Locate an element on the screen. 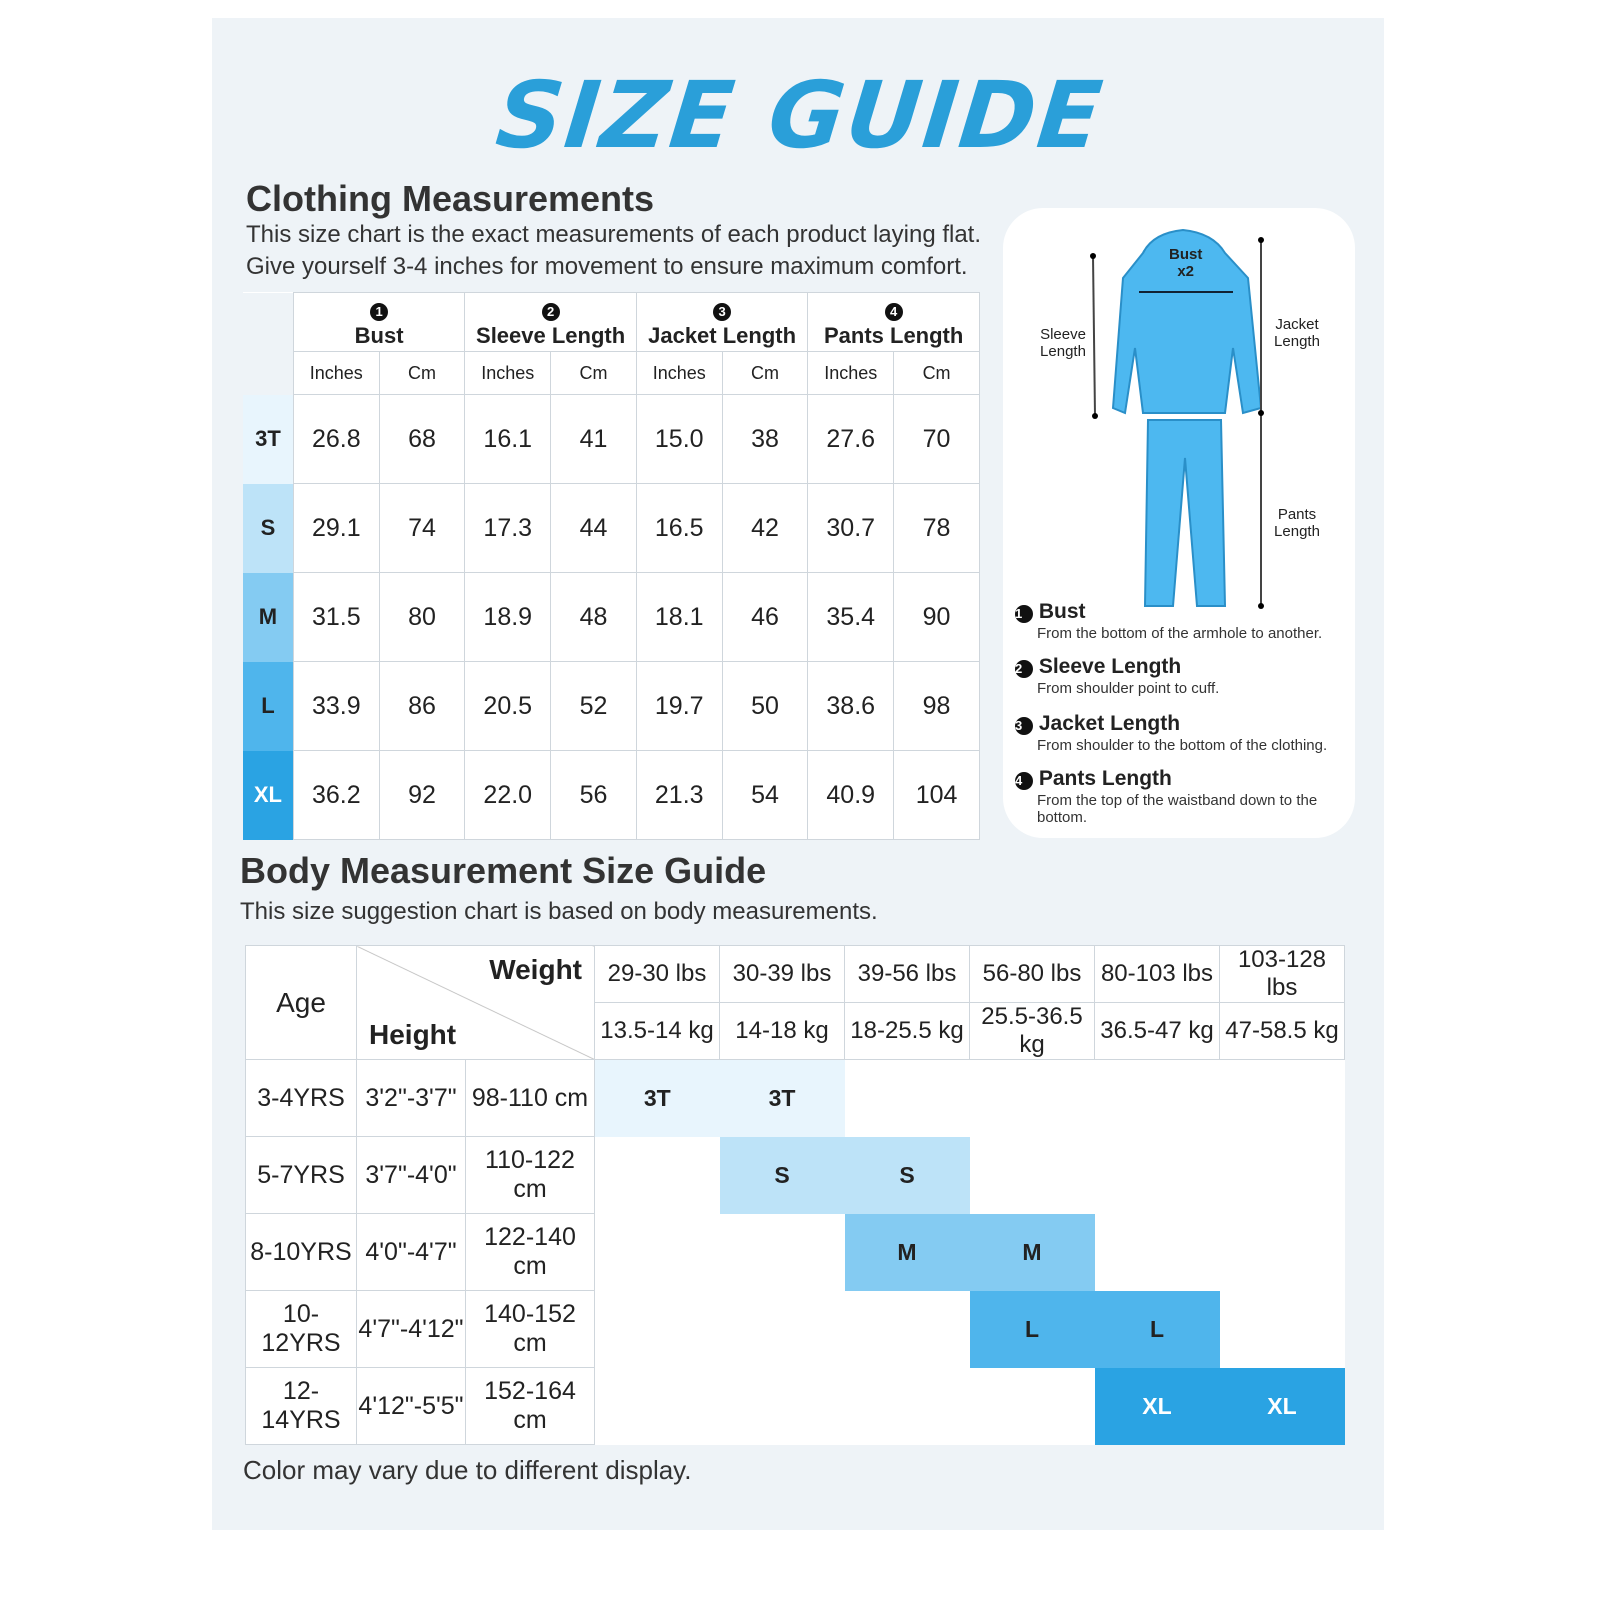 The width and height of the screenshot is (1600, 1600). height-cm-cell: 122-140 cm is located at coordinates (530, 1252).